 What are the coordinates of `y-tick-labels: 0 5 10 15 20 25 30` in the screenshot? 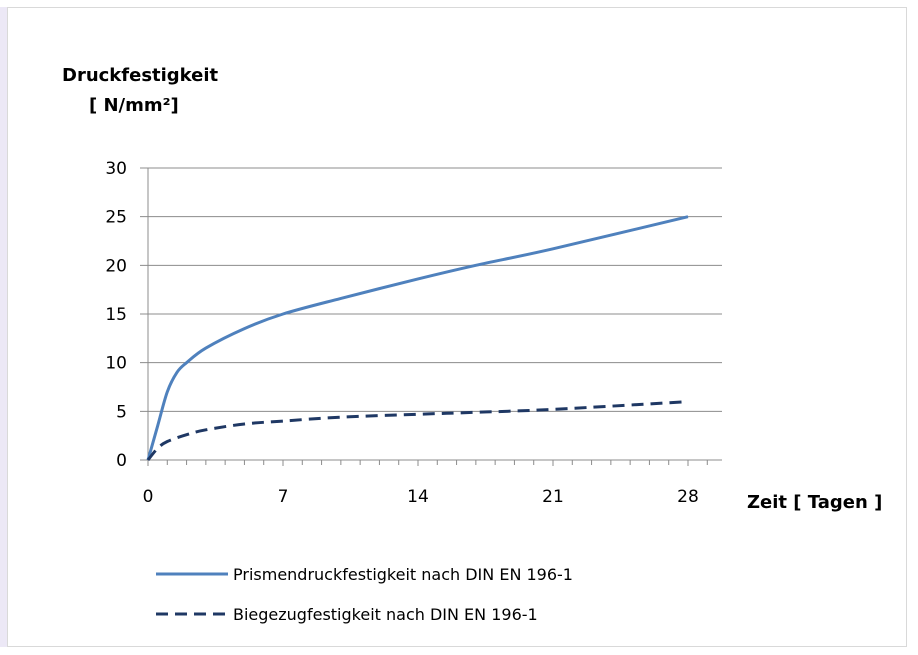 It's located at (116, 315).